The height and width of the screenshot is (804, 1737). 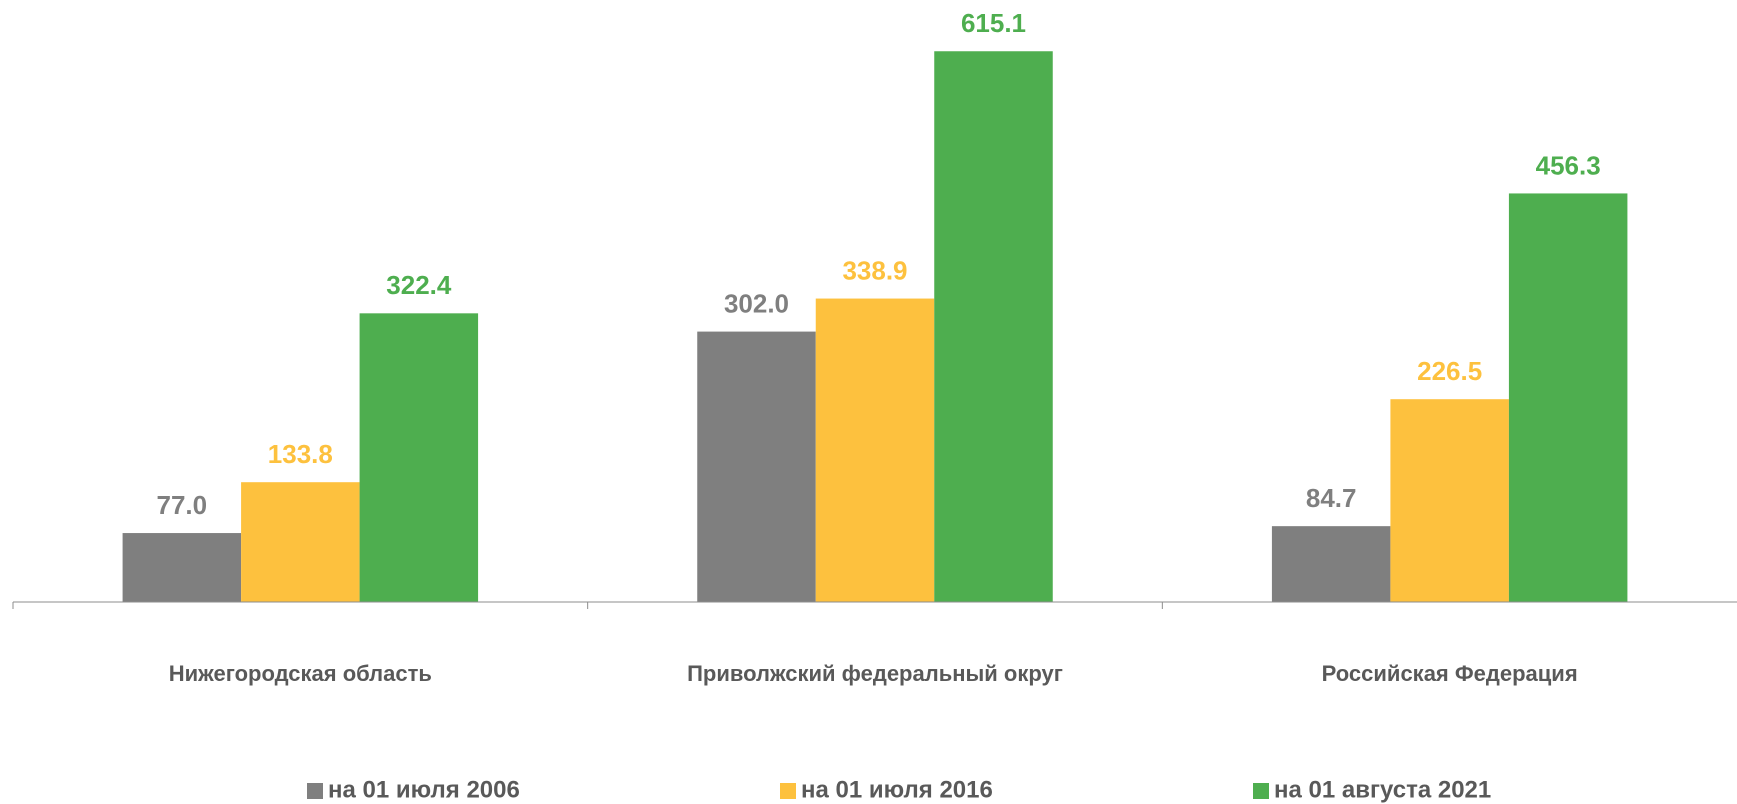 What do you see at coordinates (756, 303) in the screenshot?
I see `data-label: 302.0` at bounding box center [756, 303].